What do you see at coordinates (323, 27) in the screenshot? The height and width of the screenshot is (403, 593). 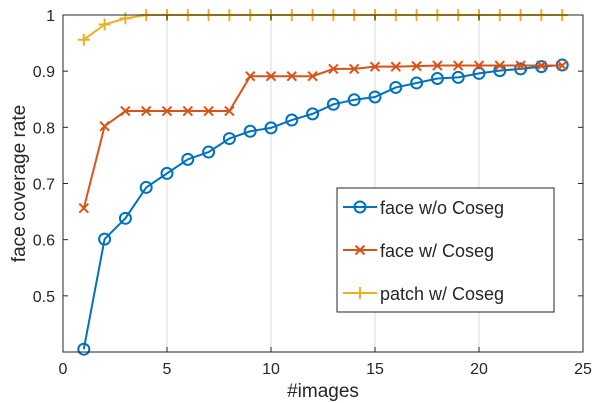 I see `series-line` at bounding box center [323, 27].